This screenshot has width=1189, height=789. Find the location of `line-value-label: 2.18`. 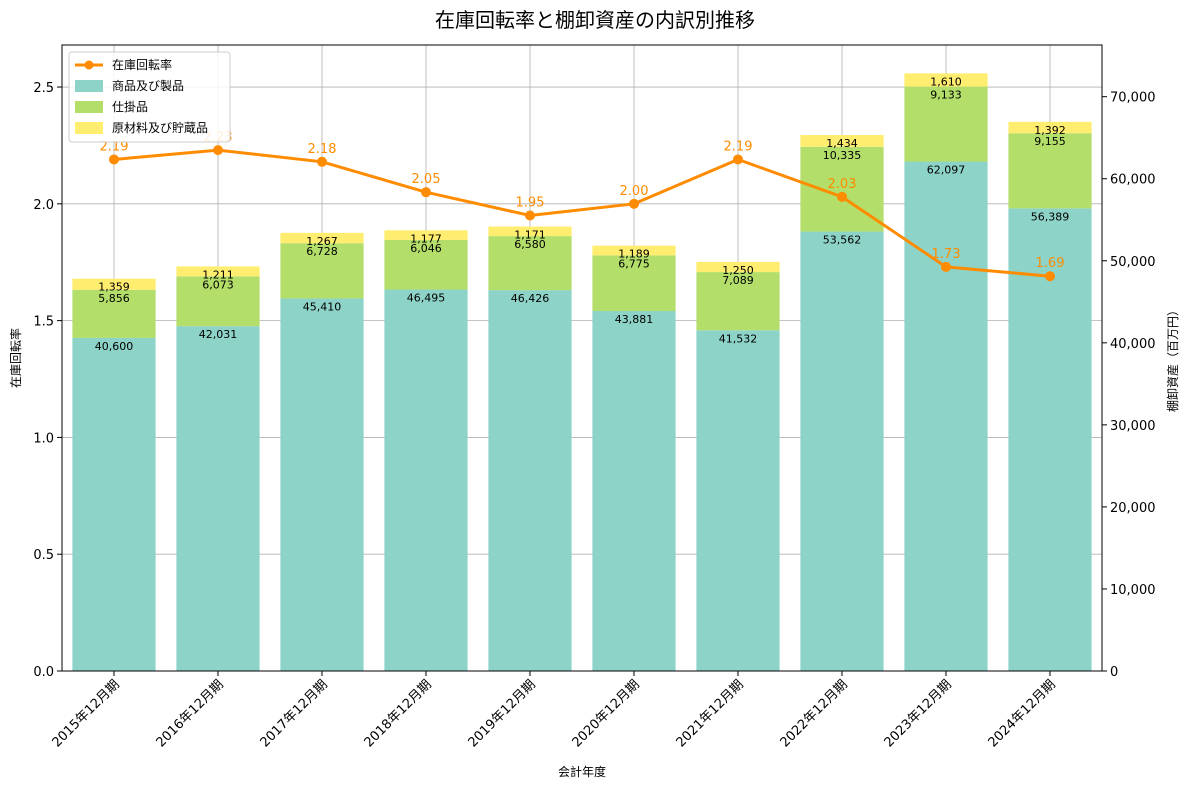

line-value-label: 2.18 is located at coordinates (322, 149).